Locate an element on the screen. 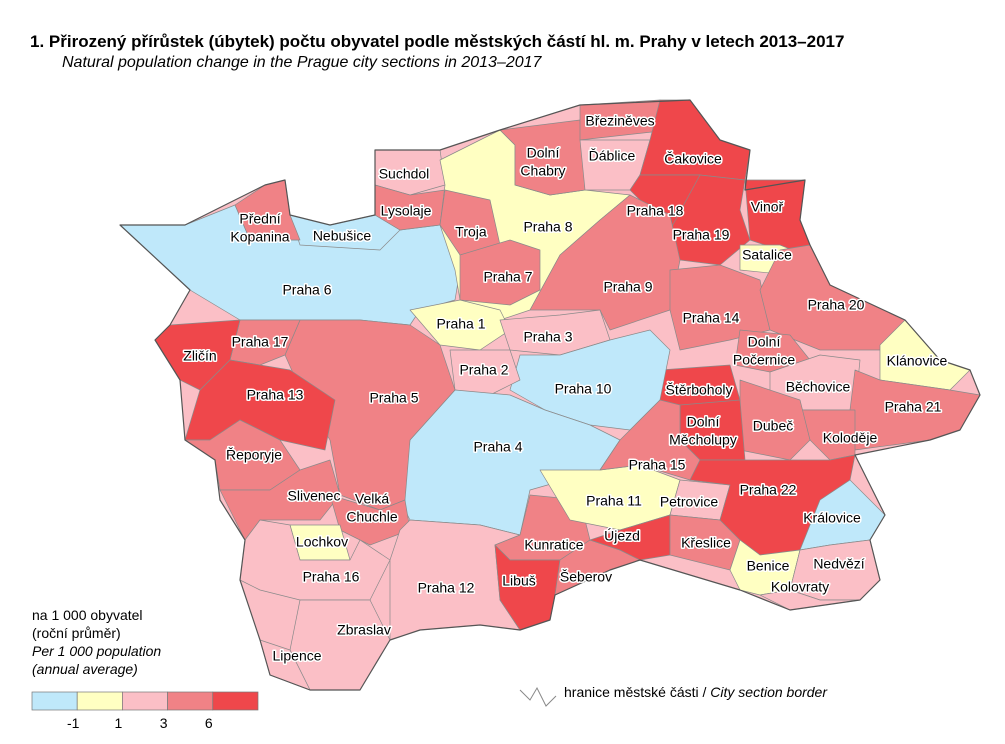  legend-tick-label: 3 is located at coordinates (164, 723).